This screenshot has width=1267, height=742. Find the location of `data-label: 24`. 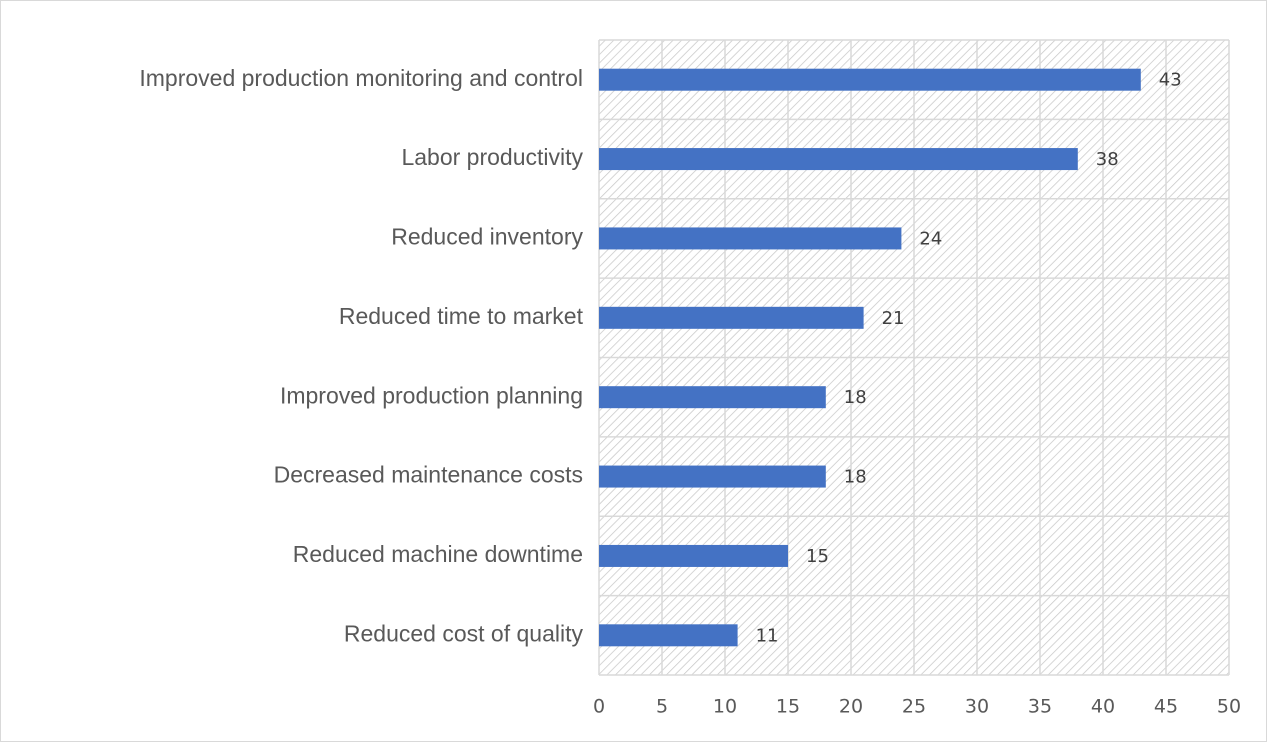

data-label: 24 is located at coordinates (930, 238).